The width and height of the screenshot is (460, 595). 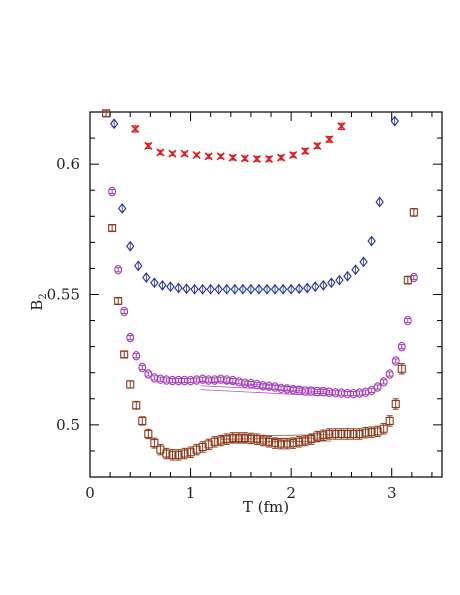 I want to click on x-tick-label: 1, so click(x=191, y=493).